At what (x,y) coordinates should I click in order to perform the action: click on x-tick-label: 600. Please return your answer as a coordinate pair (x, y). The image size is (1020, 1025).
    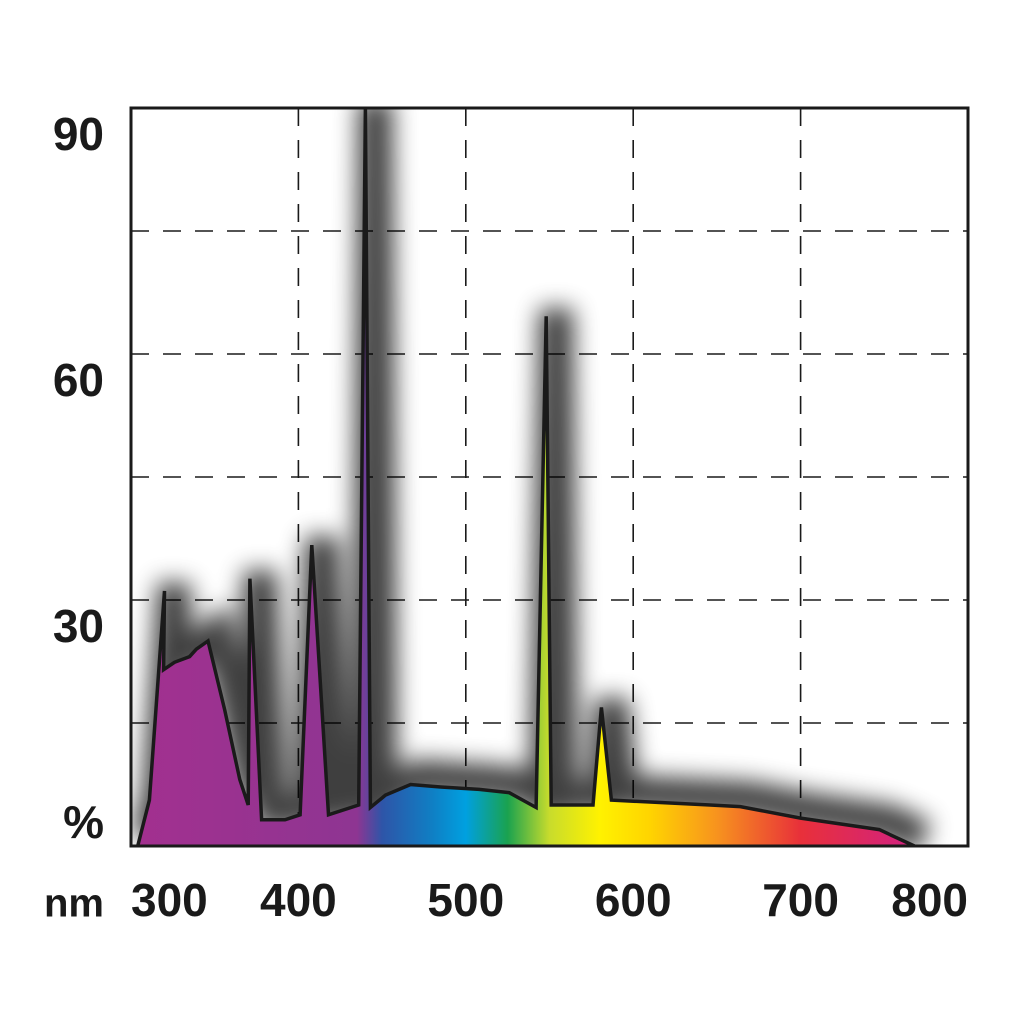
    Looking at the image, I should click on (633, 900).